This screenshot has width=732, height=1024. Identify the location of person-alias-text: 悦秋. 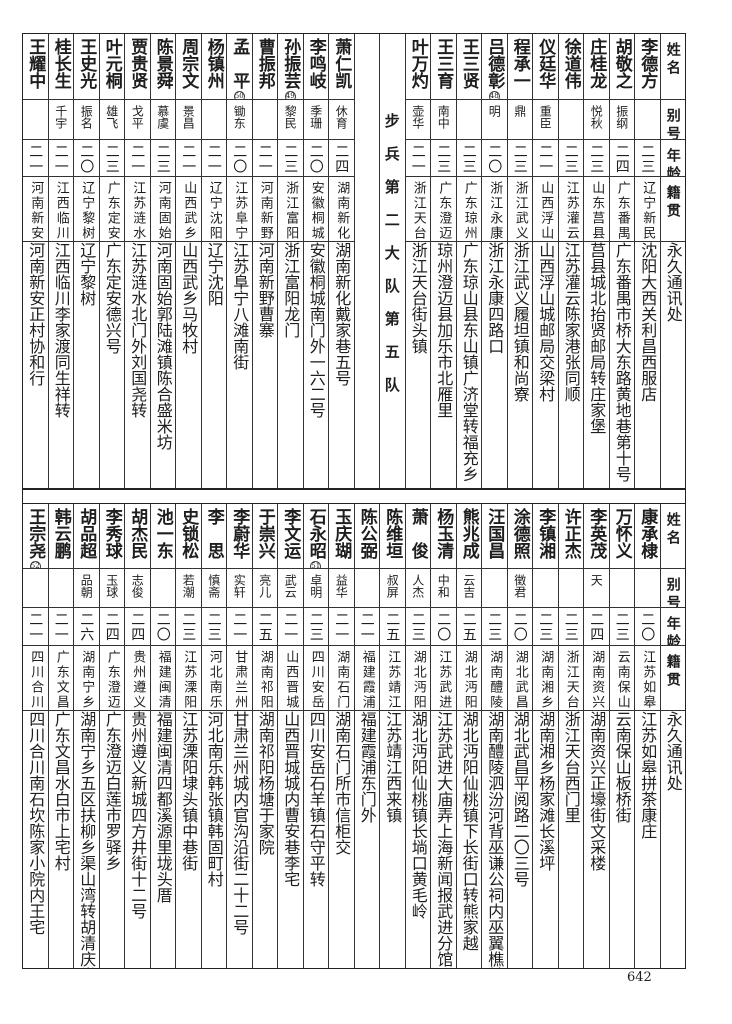
(596, 117).